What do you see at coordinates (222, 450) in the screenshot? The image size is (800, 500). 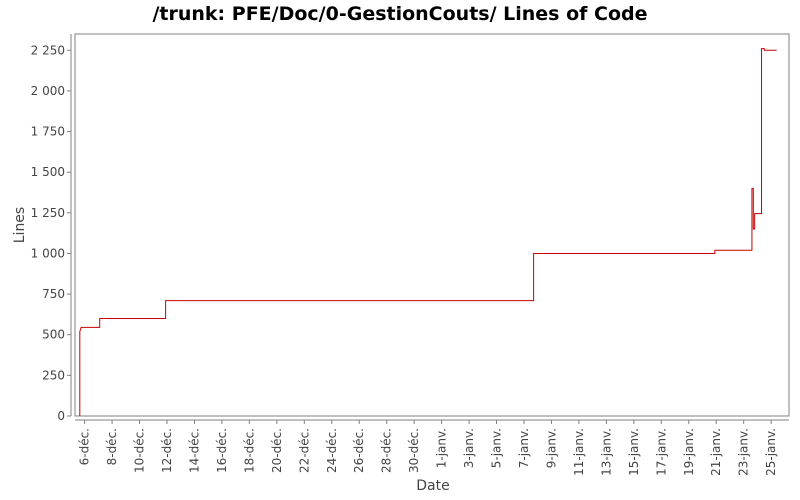 I see `x-tick-label: 16-déc.` at bounding box center [222, 450].